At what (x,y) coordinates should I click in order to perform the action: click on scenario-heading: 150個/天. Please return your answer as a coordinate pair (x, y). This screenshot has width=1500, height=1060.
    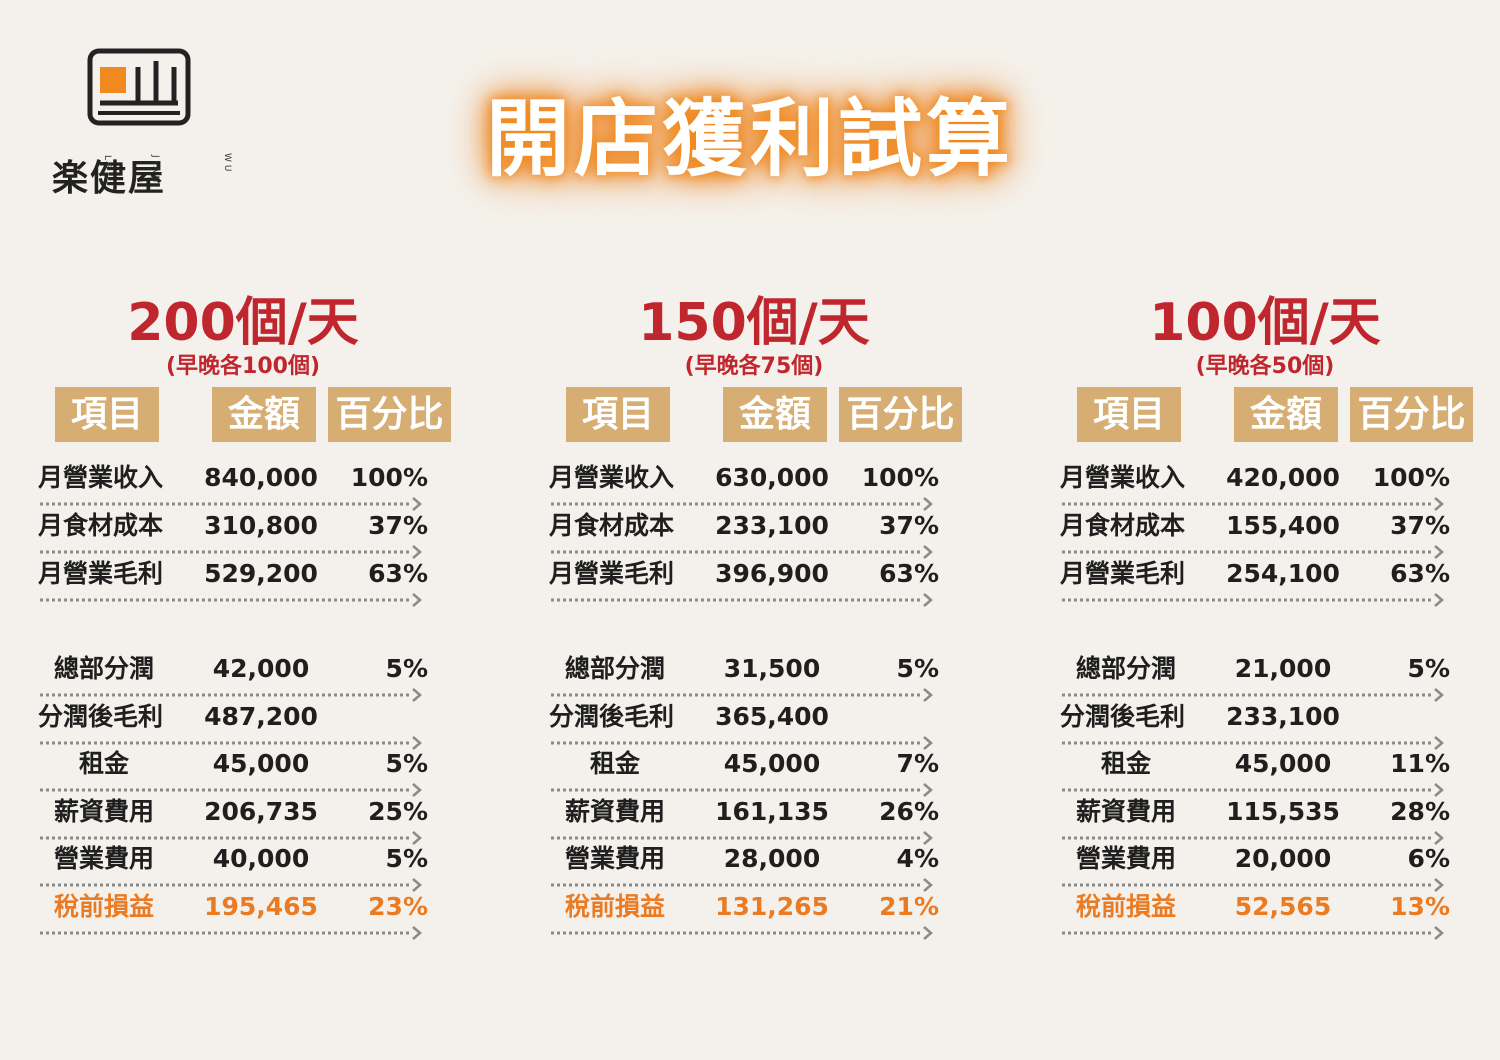
    Looking at the image, I should click on (754, 323).